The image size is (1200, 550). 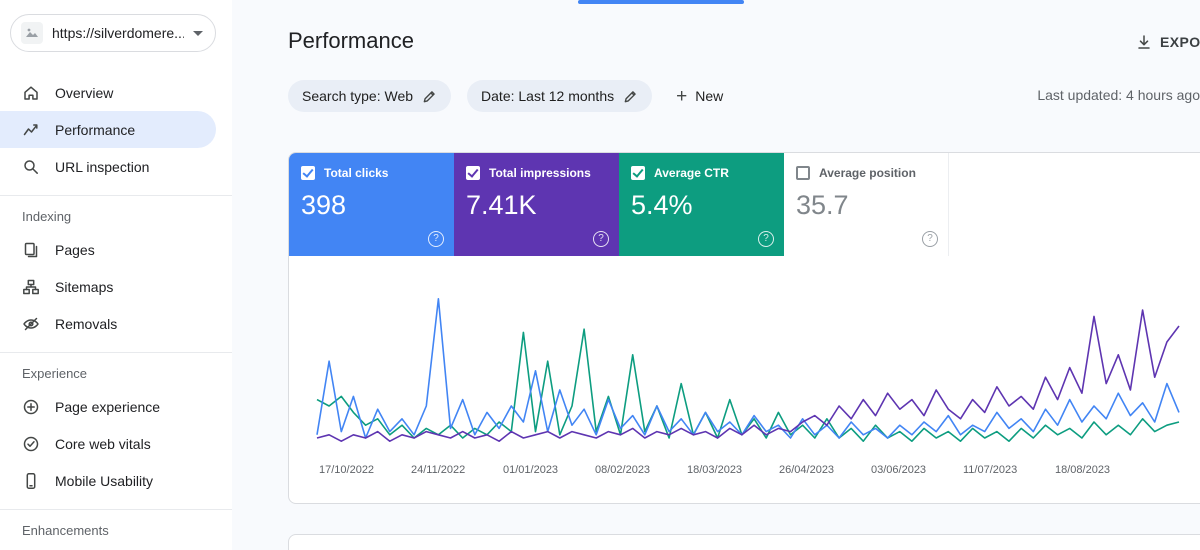 I want to click on metric-tile-total-impressions: Total impressions 7.41K ?, so click(x=536, y=204).